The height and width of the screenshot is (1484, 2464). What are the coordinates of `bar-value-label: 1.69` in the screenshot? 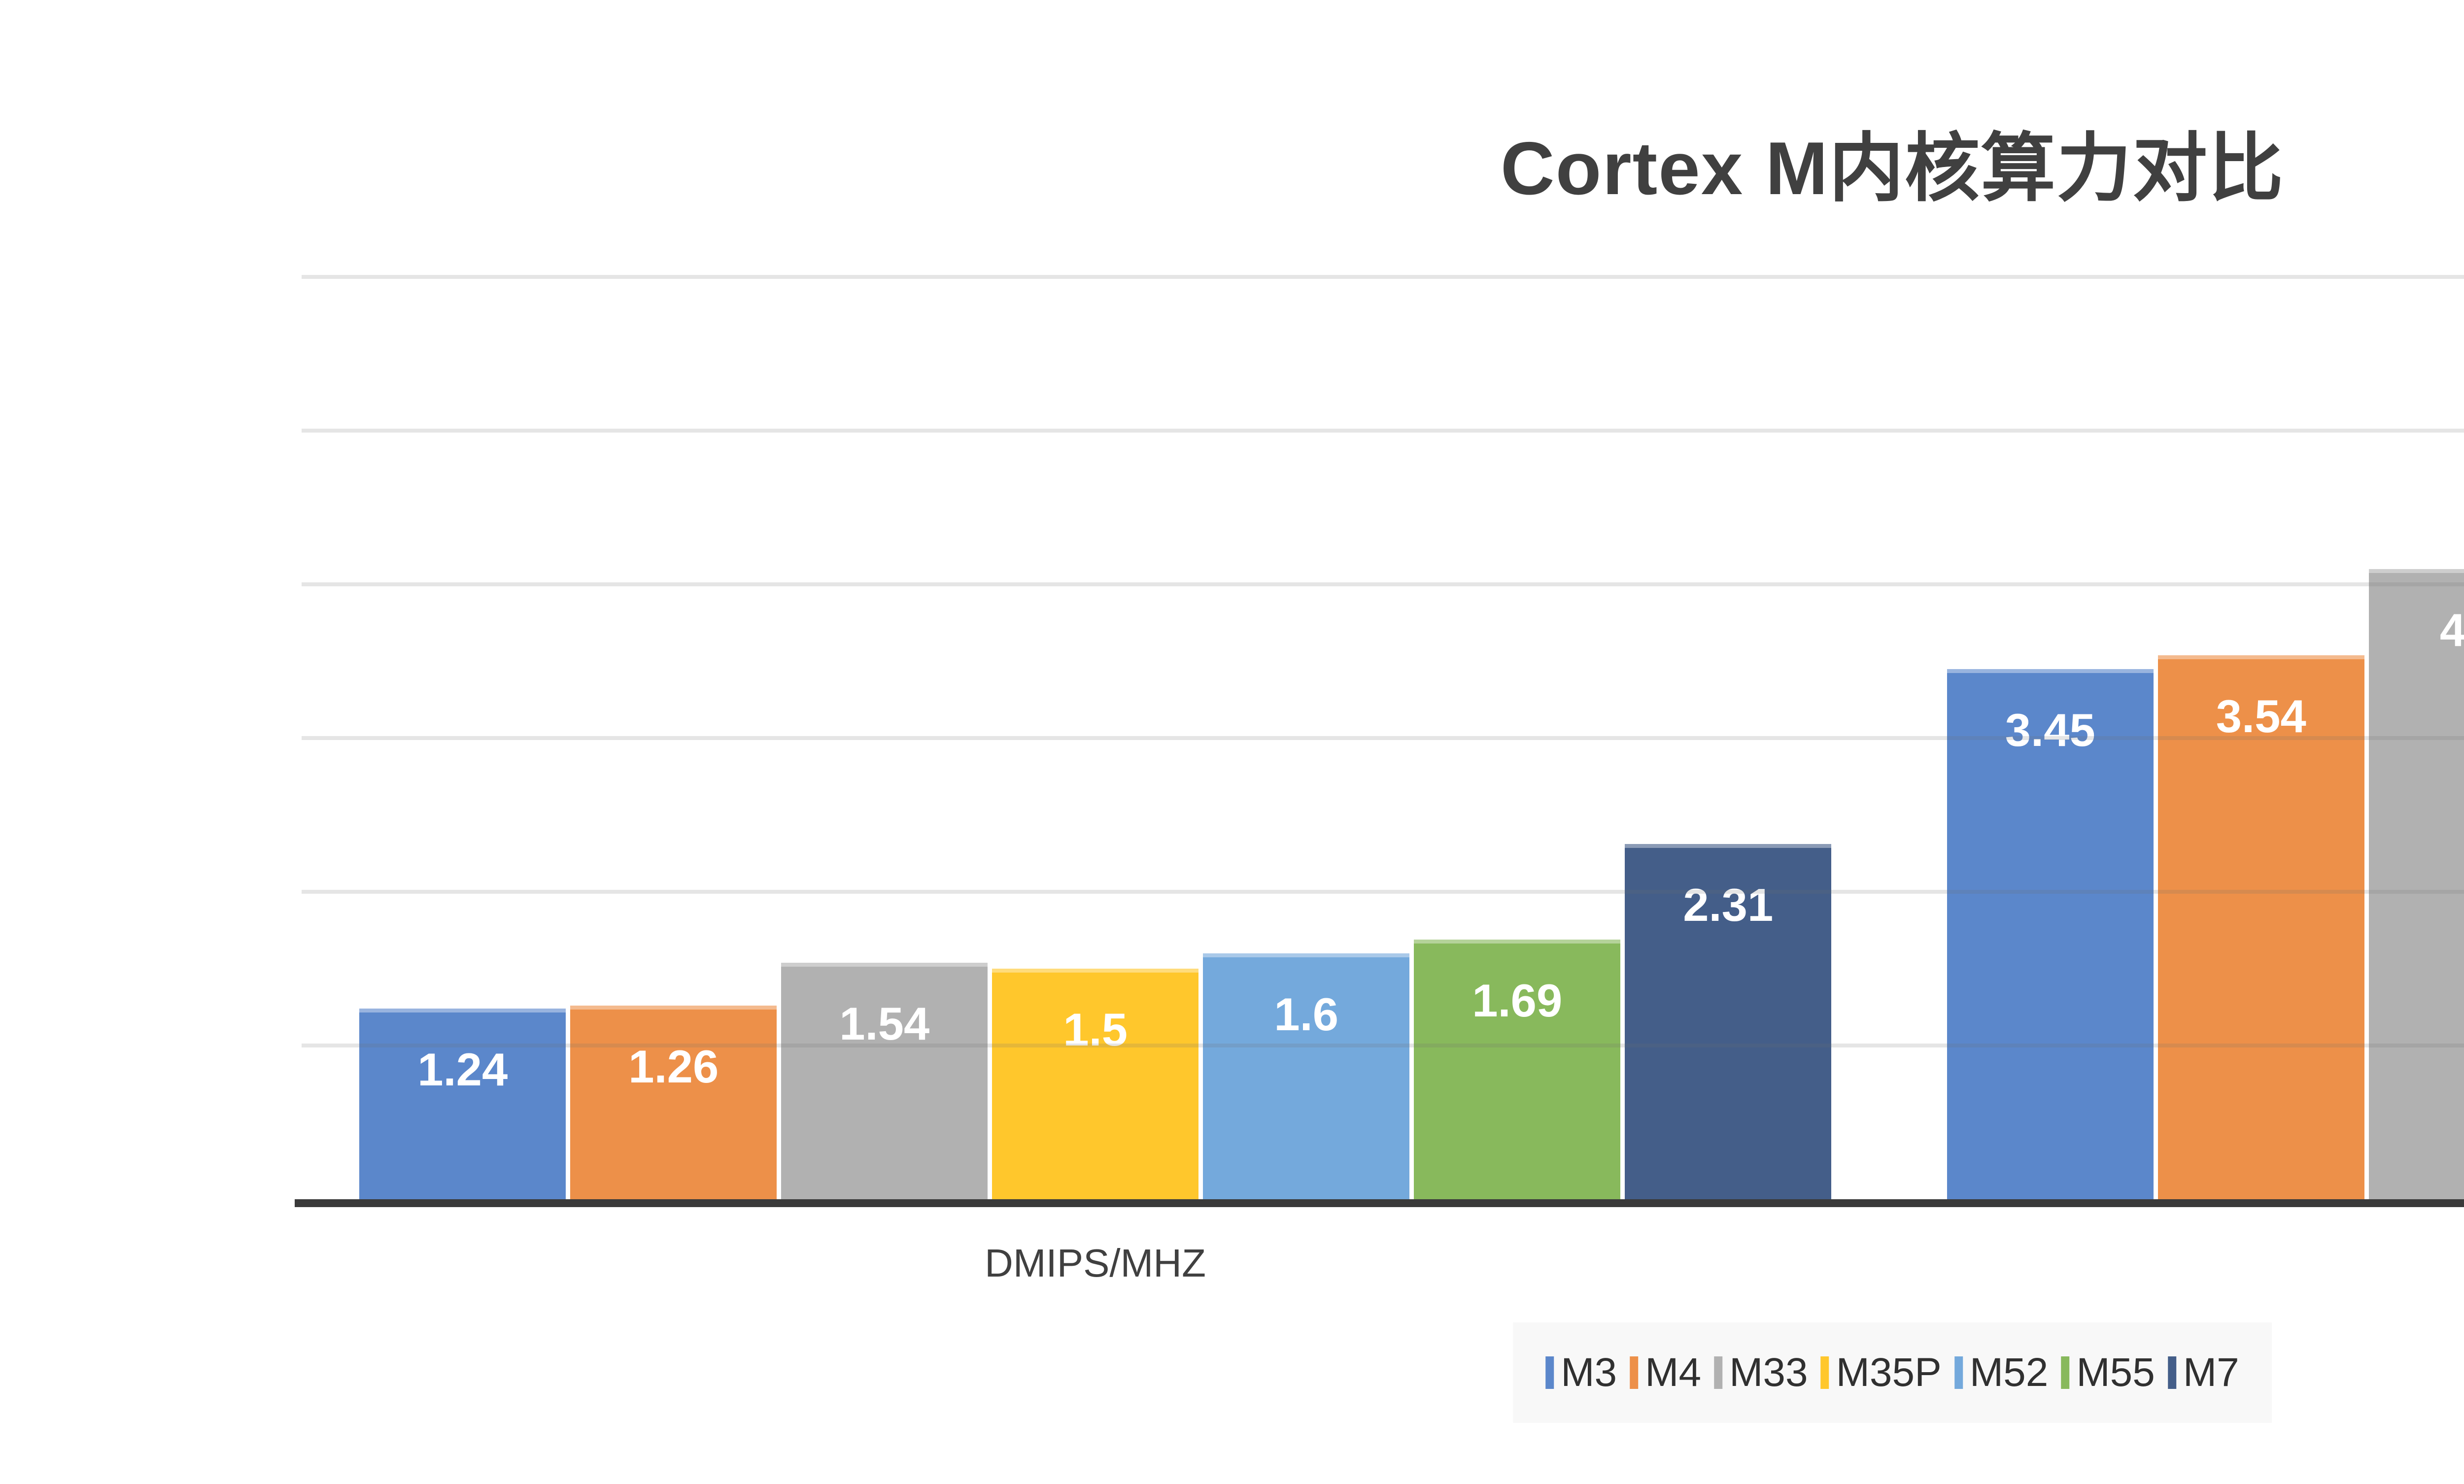 It's located at (1517, 1000).